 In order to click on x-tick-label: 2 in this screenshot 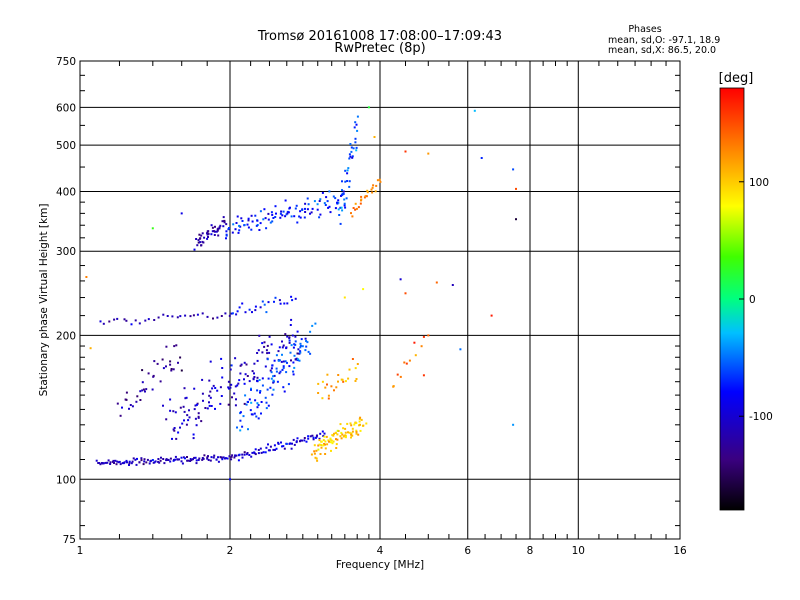, I will do `click(230, 551)`.